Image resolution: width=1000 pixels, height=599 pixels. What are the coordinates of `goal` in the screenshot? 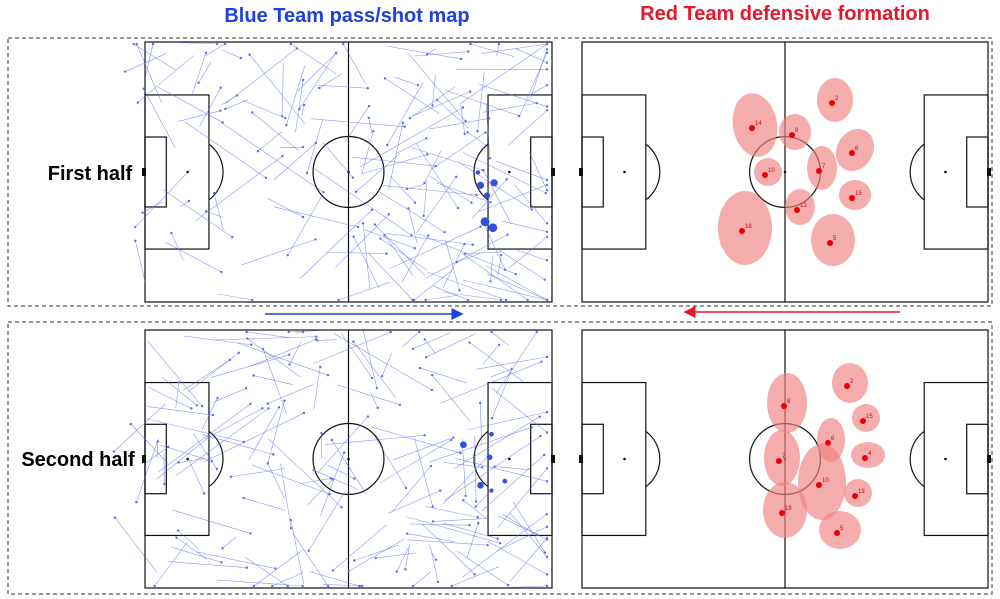 It's located at (144, 172).